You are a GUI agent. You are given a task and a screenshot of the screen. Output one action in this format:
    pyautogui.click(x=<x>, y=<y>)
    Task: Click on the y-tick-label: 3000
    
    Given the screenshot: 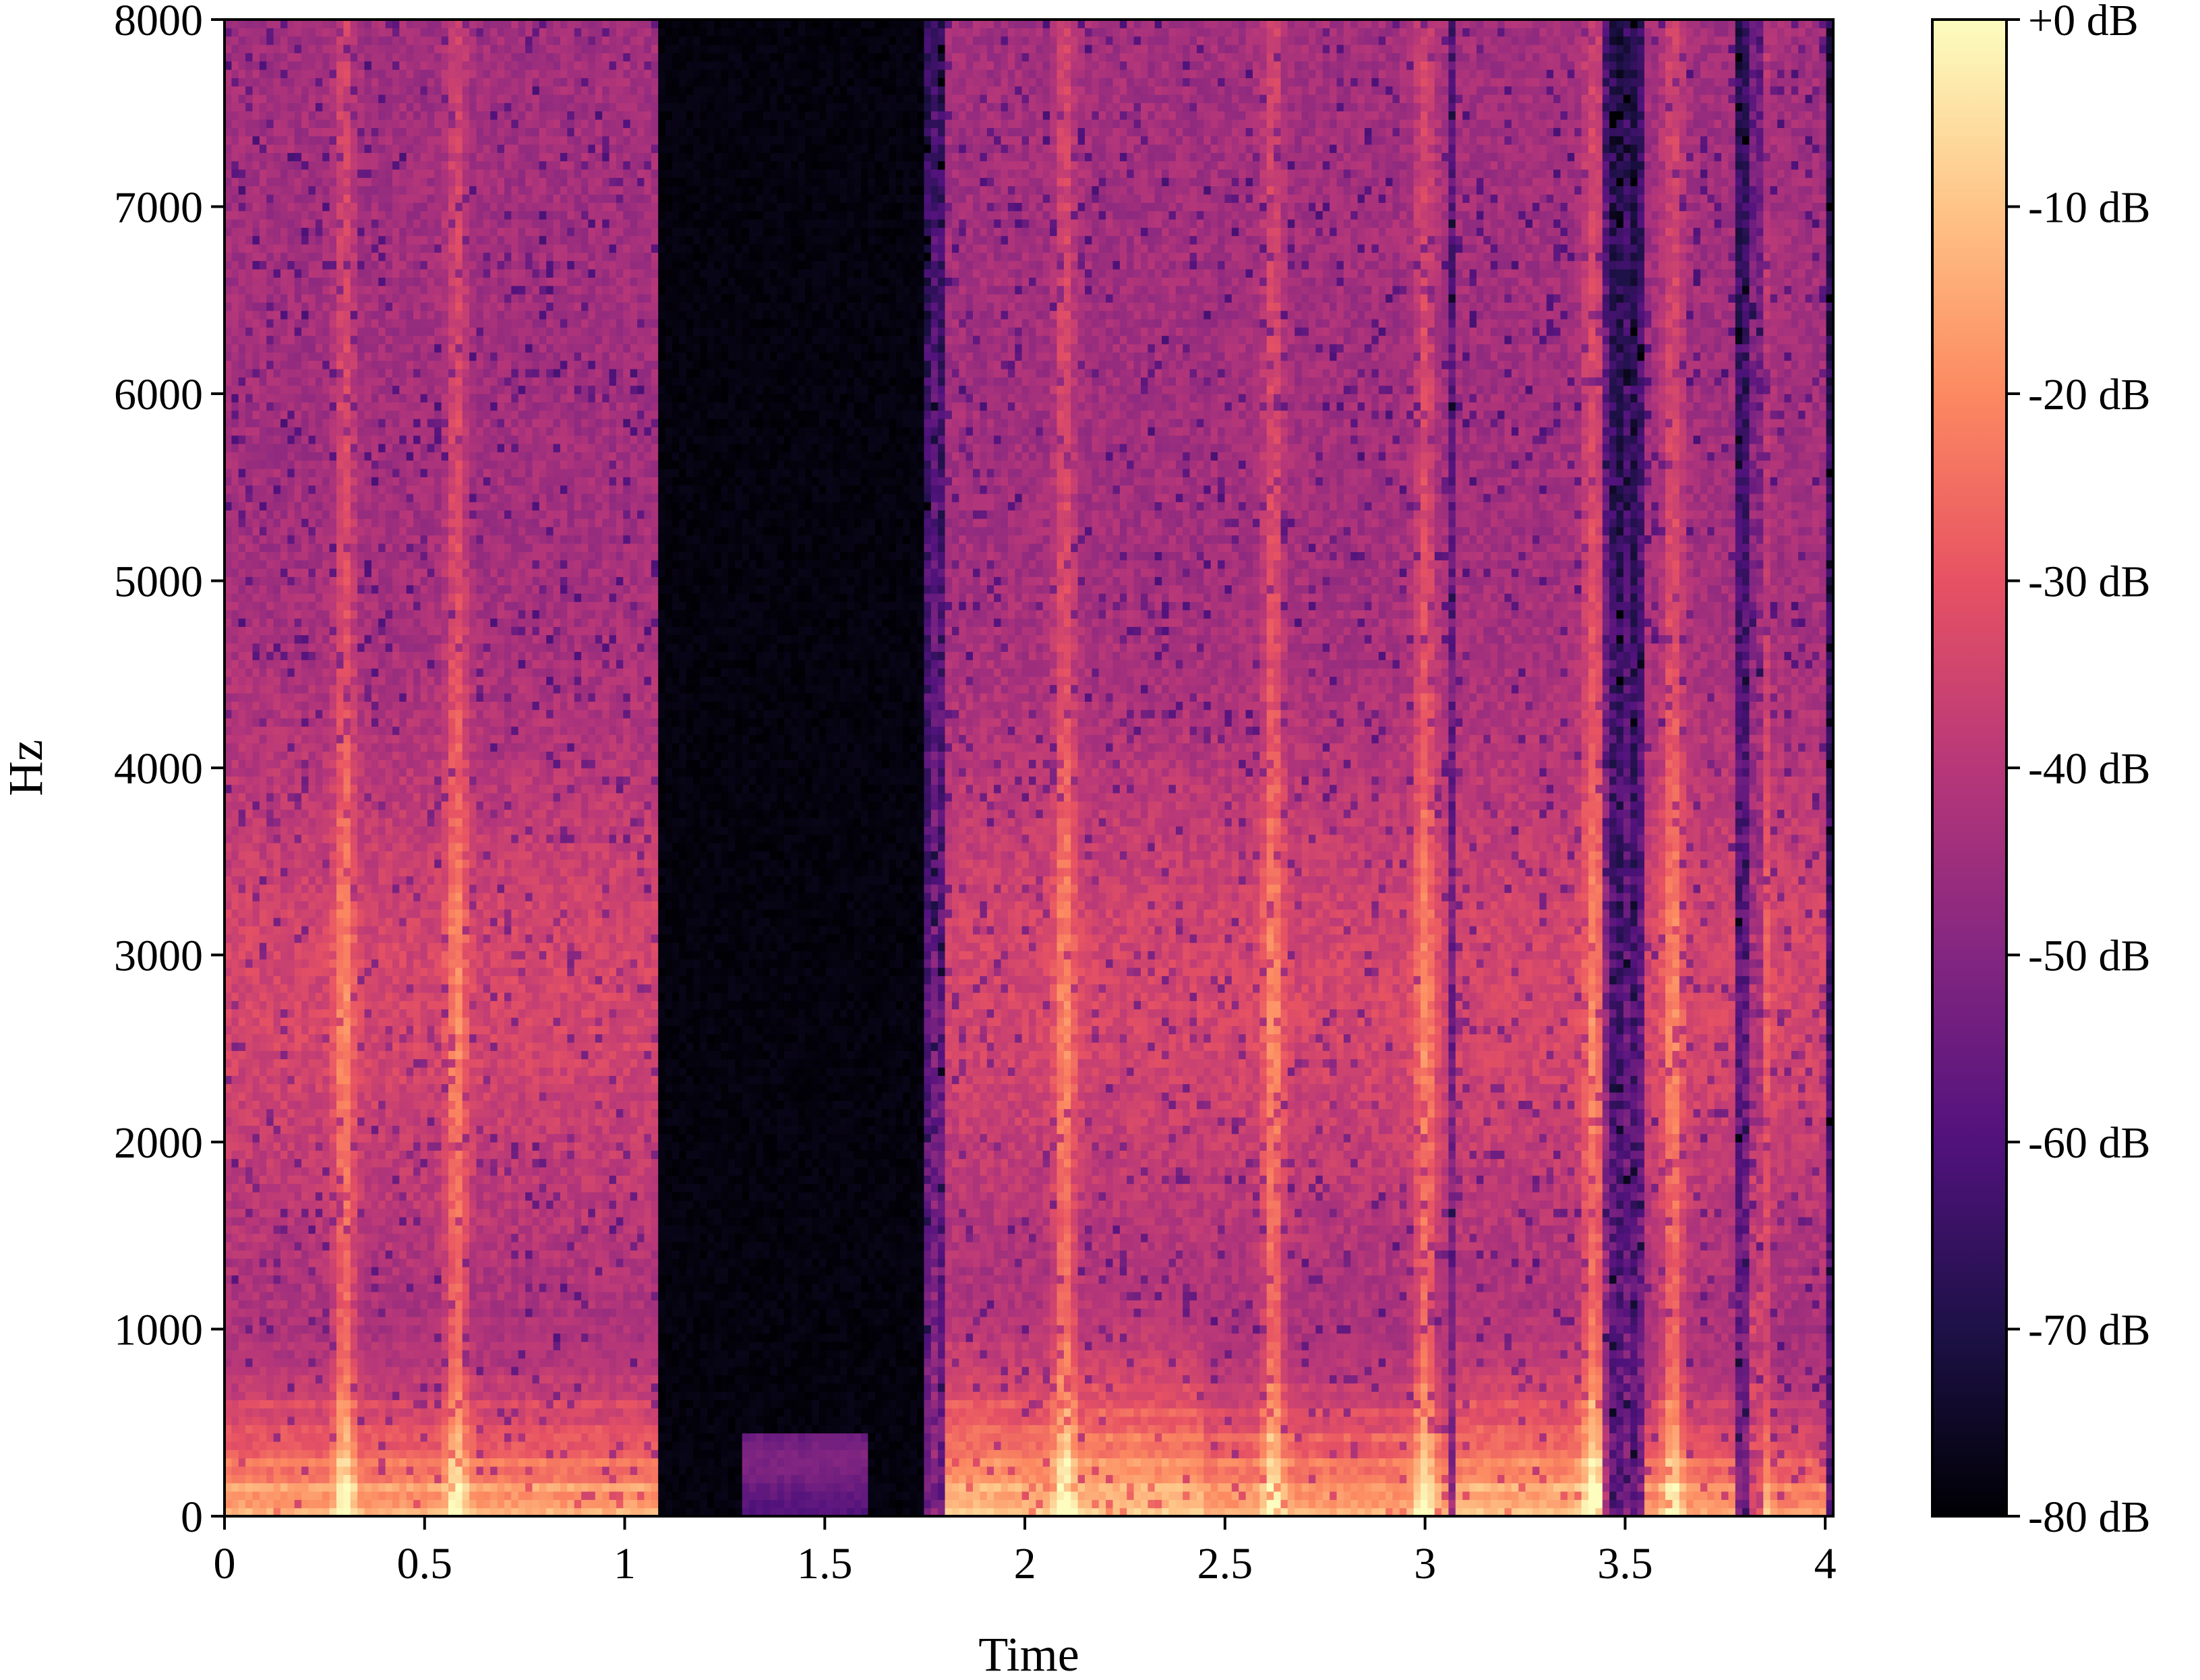 What is the action you would take?
    pyautogui.click(x=158, y=956)
    